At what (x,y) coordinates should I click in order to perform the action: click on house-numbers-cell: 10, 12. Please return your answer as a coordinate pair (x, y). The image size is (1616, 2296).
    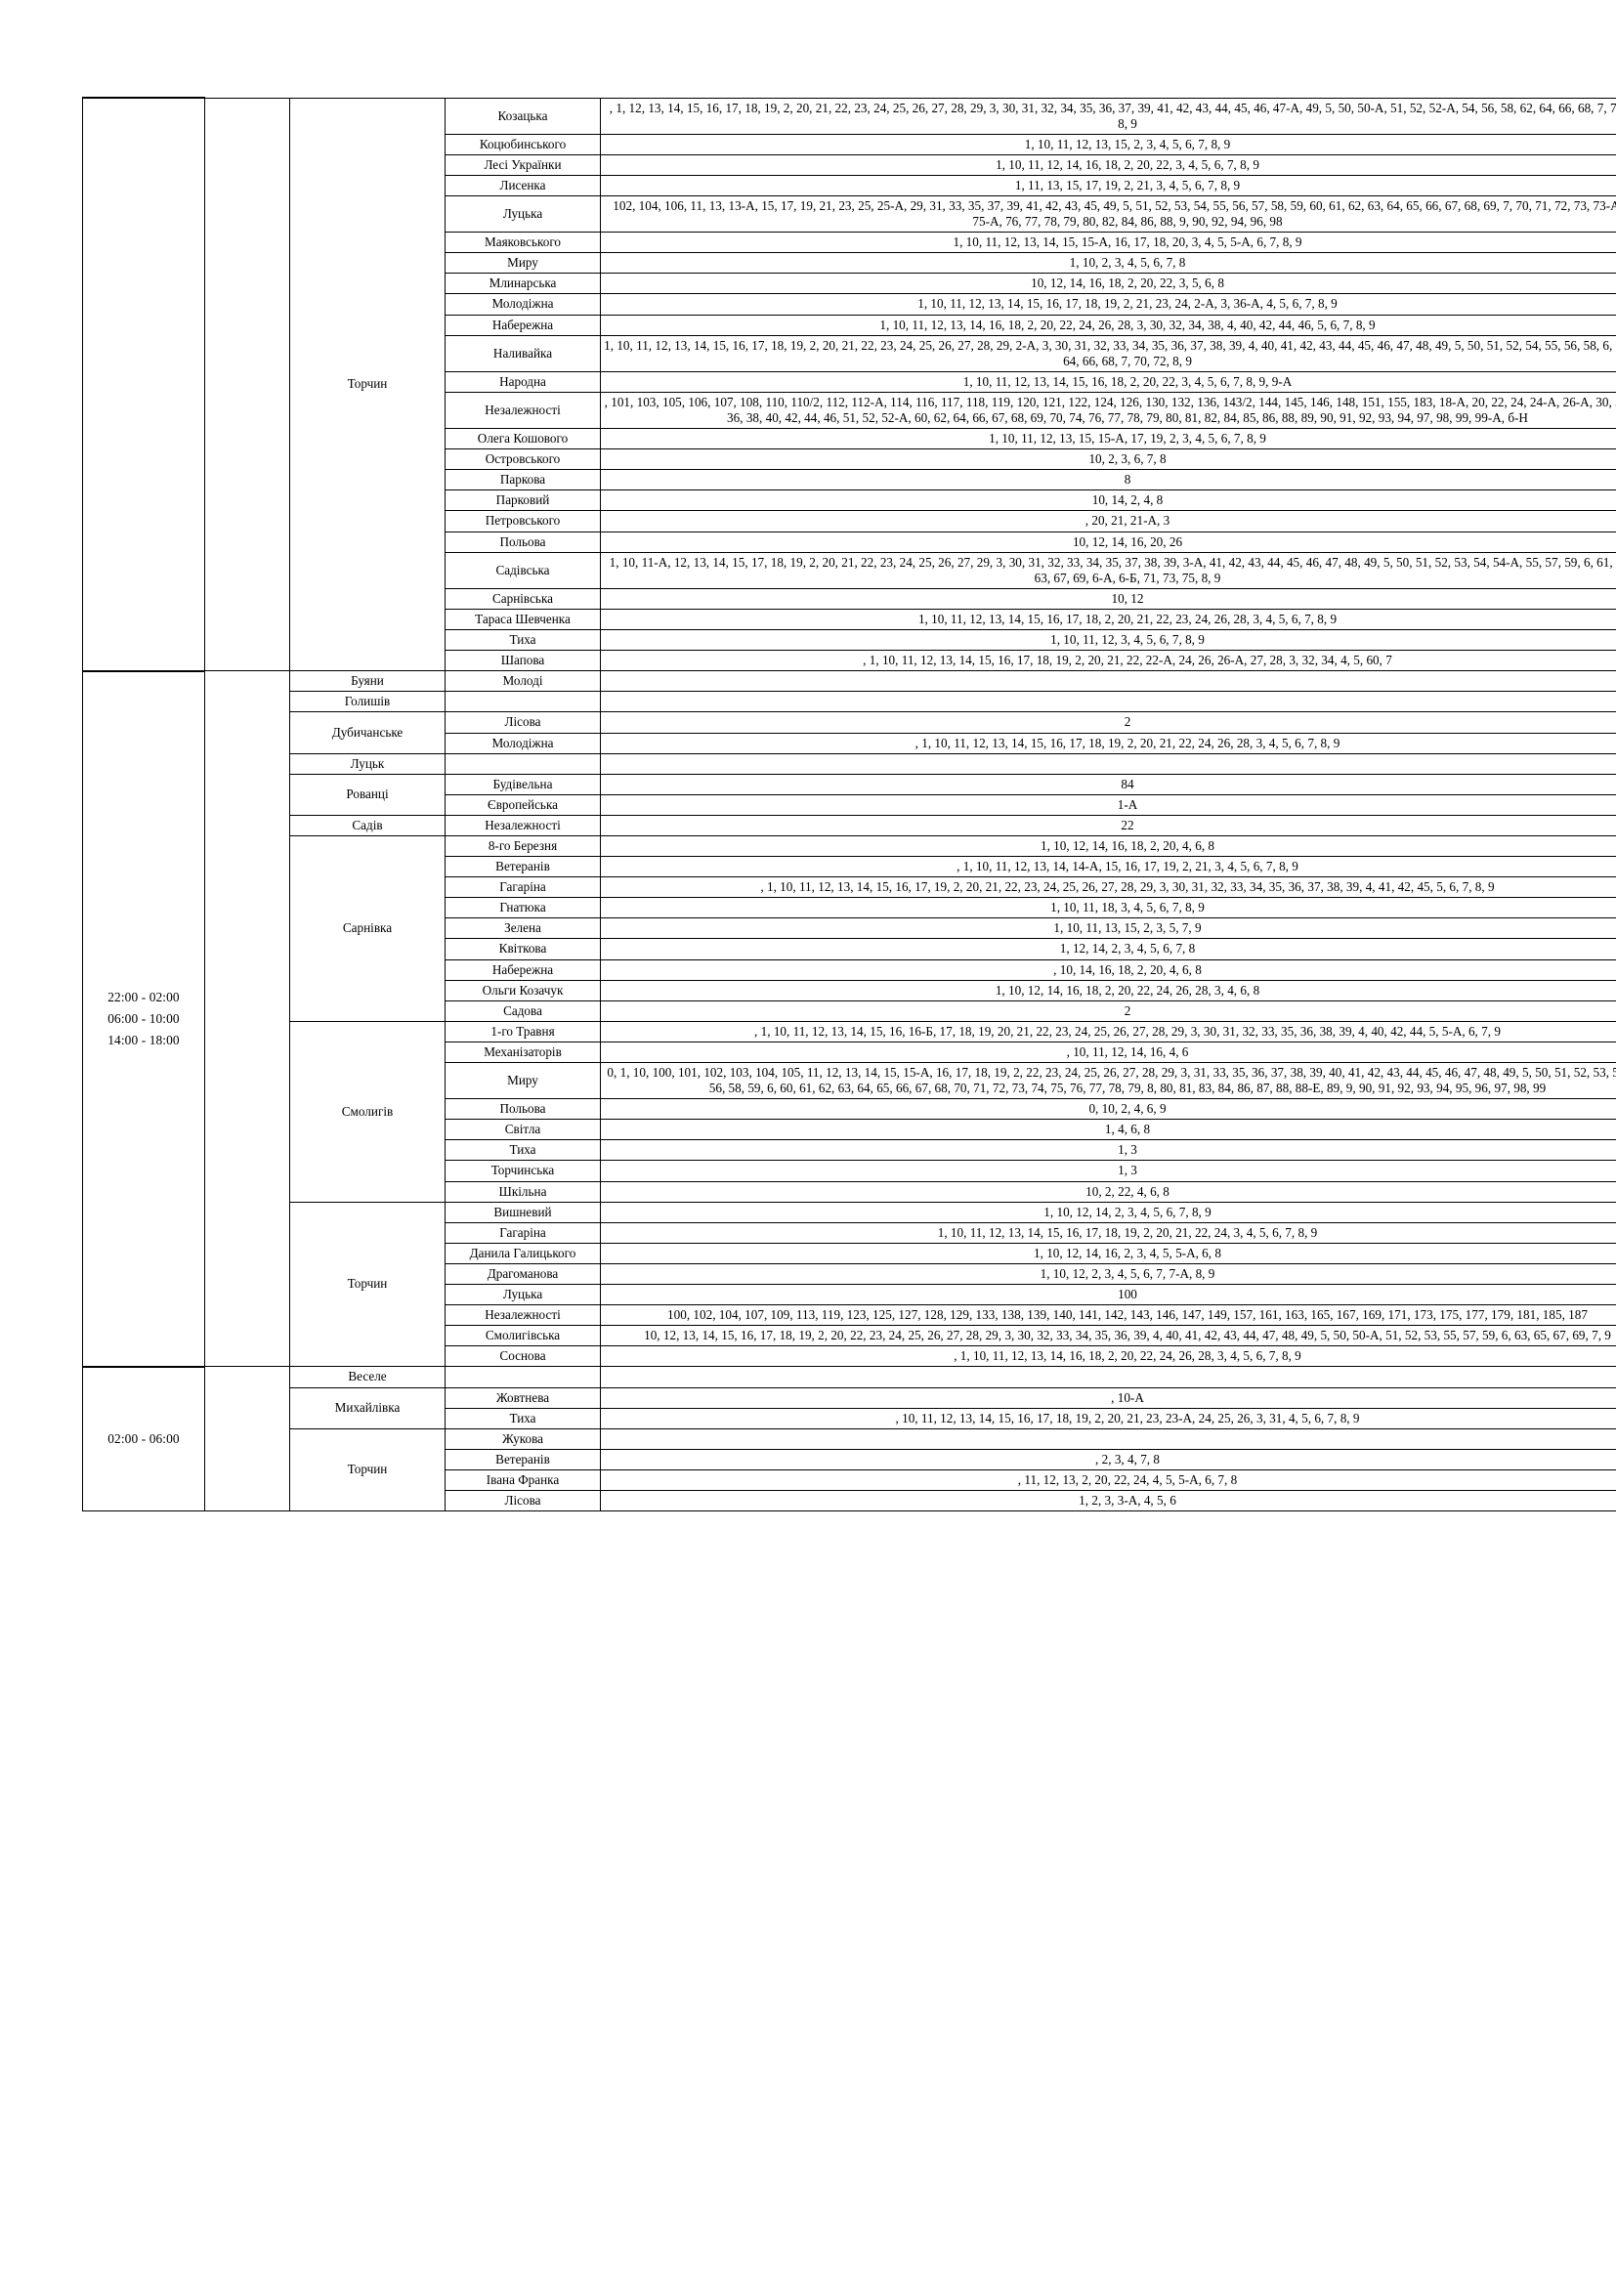
    Looking at the image, I should click on (1108, 598).